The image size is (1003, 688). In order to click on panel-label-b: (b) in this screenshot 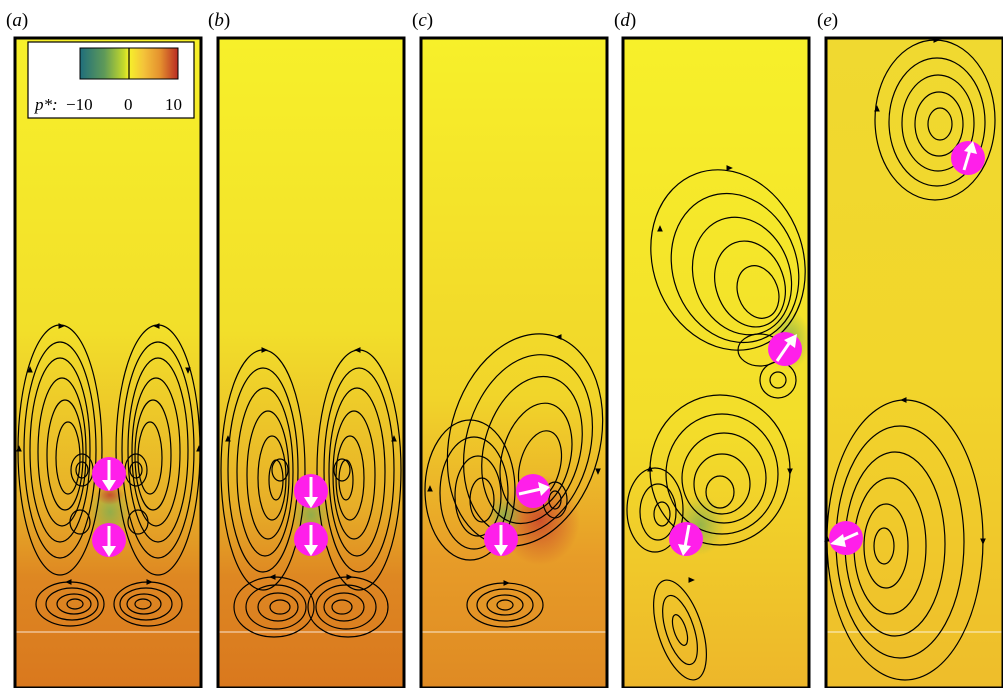, I will do `click(219, 20)`.